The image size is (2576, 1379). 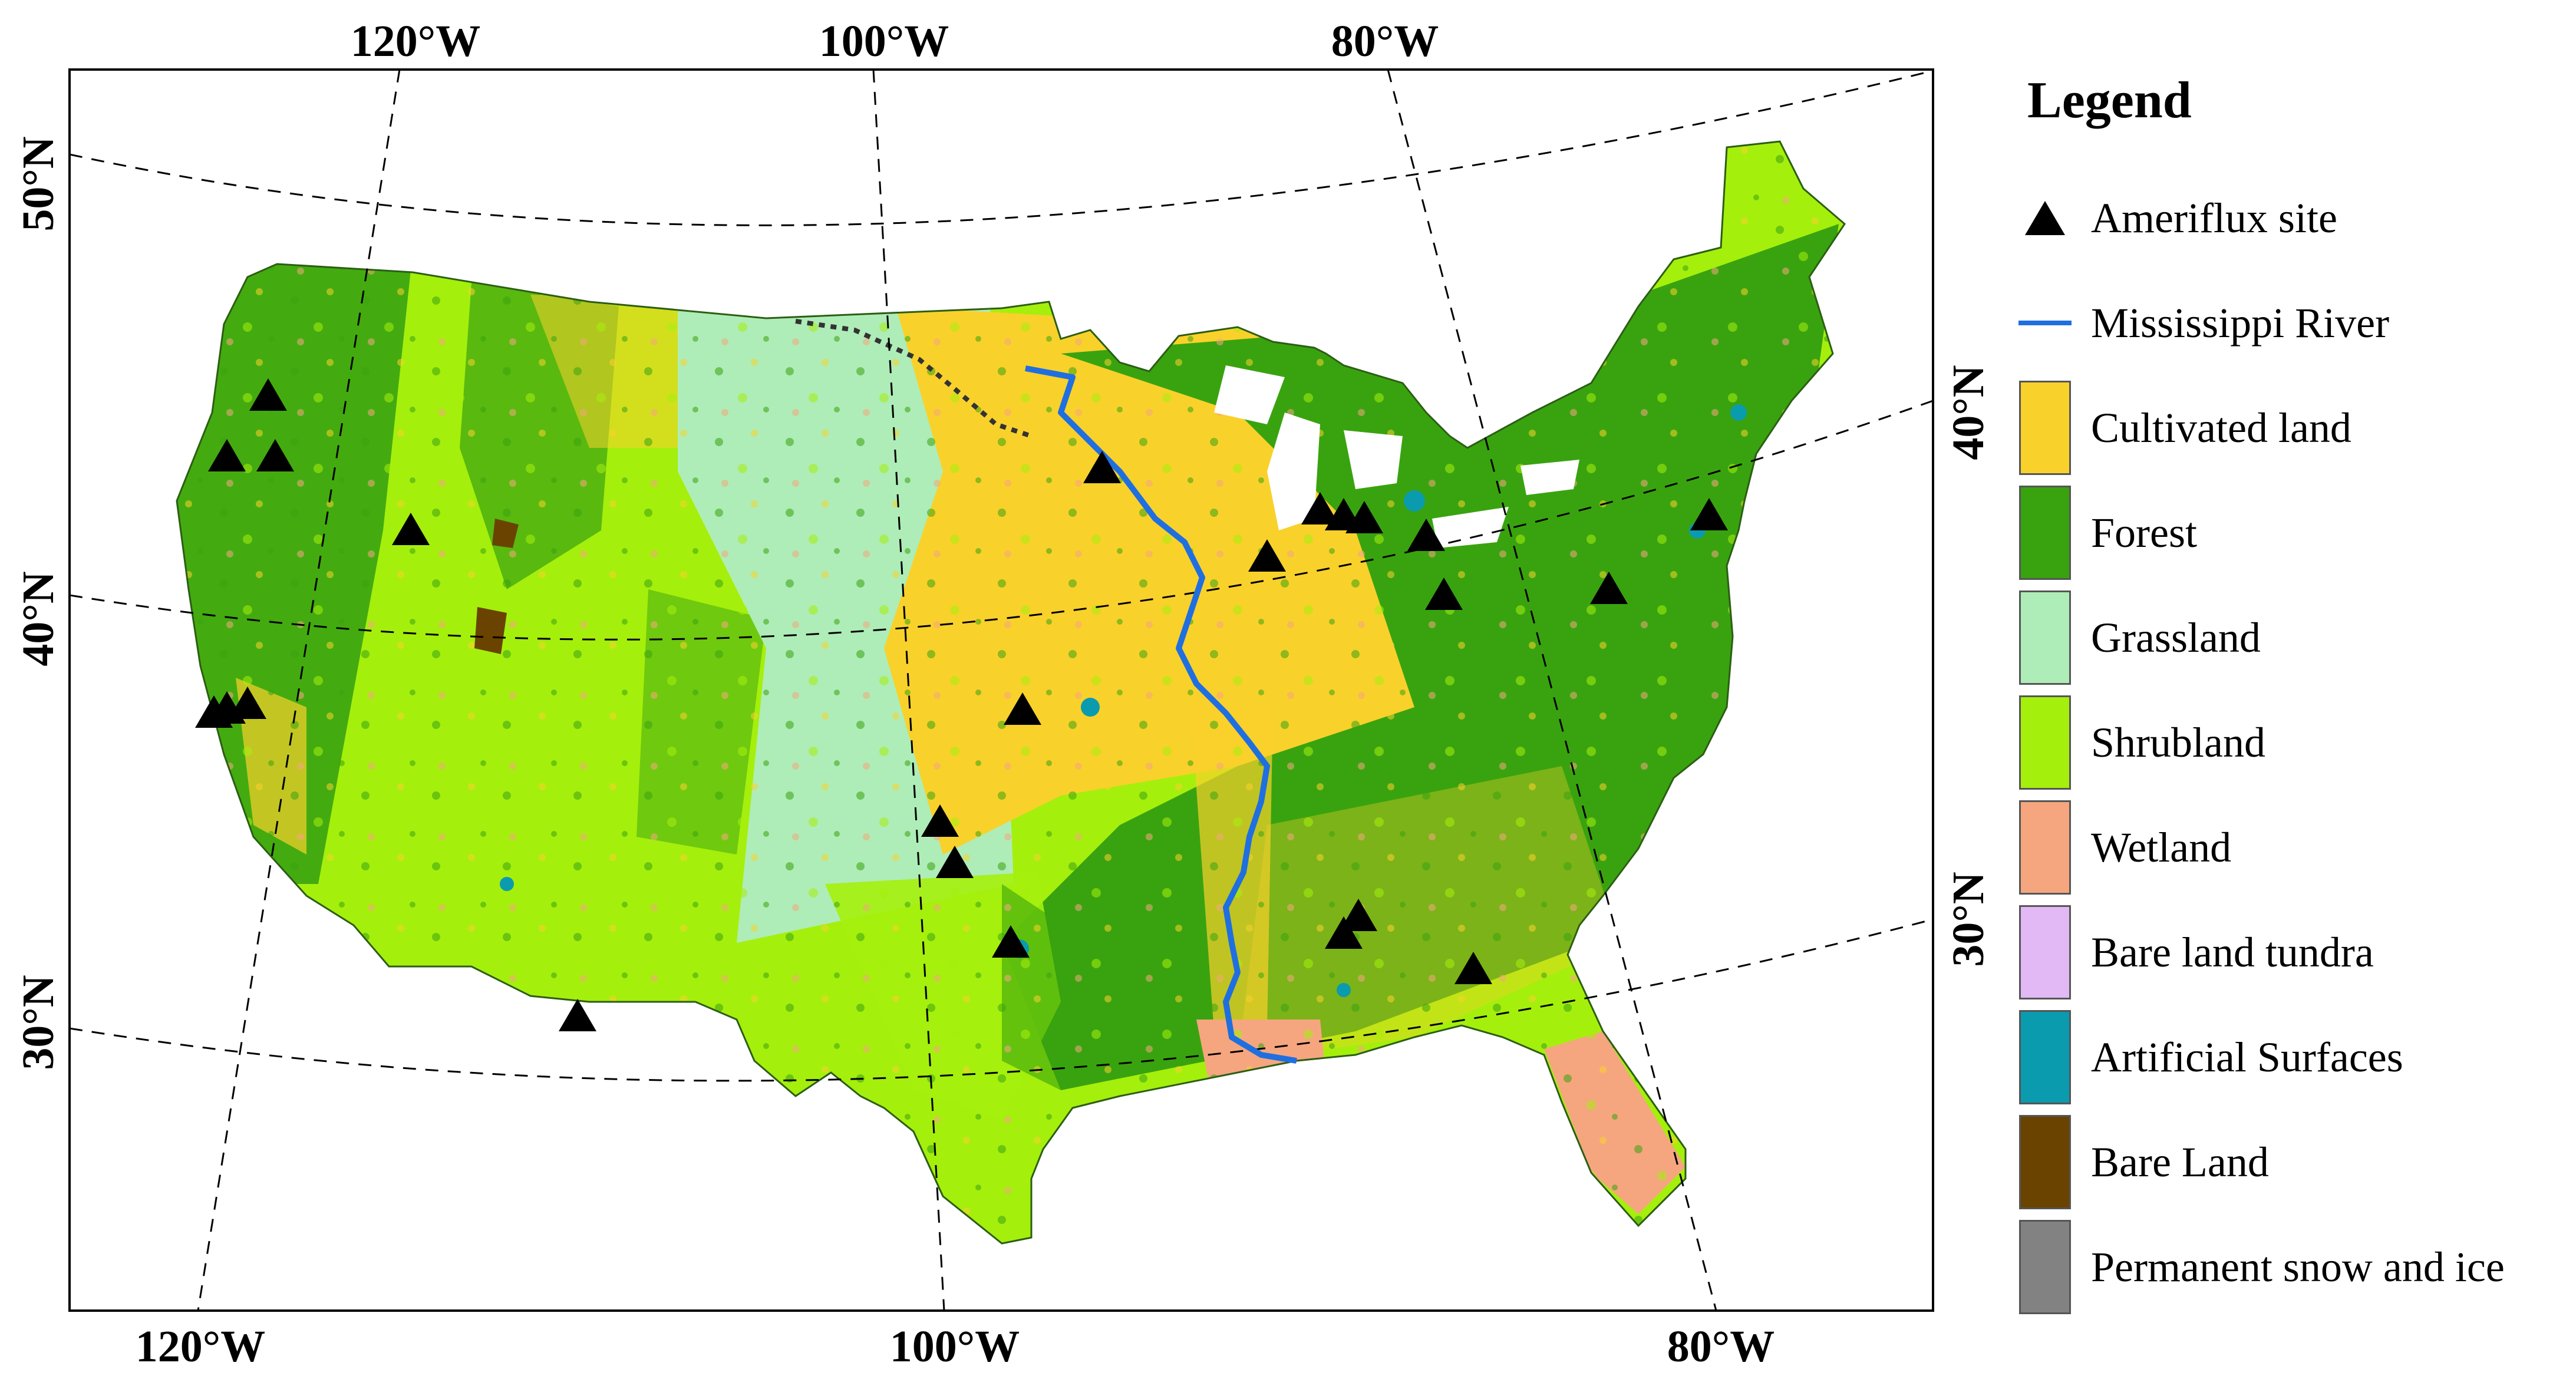 I want to click on lon-labels-bottom: 120°W 100°W 80°W, so click(x=955, y=1346).